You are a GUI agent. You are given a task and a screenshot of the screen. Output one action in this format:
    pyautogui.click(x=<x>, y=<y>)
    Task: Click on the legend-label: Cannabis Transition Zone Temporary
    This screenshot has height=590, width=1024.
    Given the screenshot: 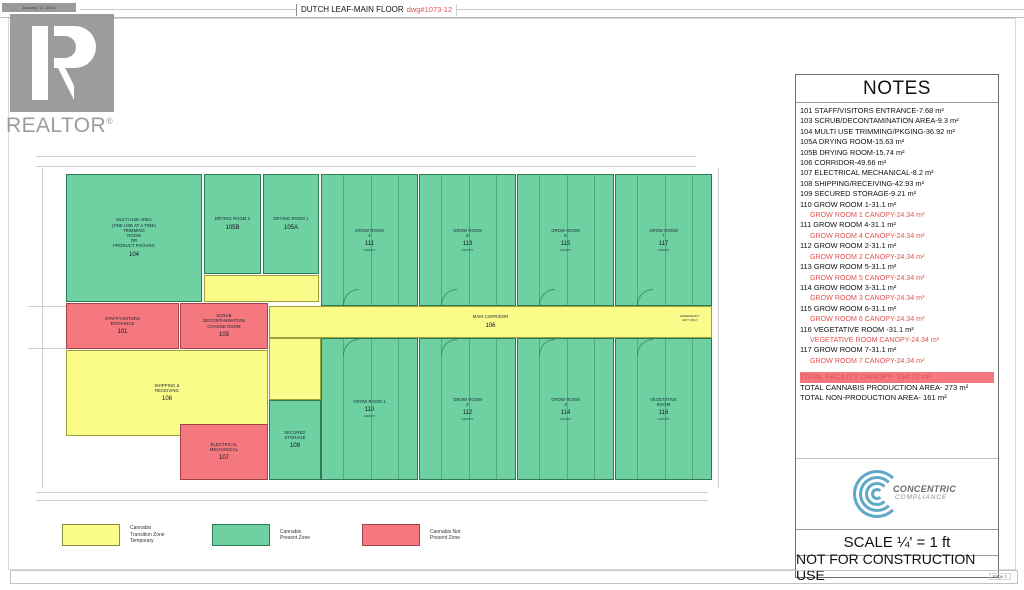 What is the action you would take?
    pyautogui.click(x=147, y=535)
    